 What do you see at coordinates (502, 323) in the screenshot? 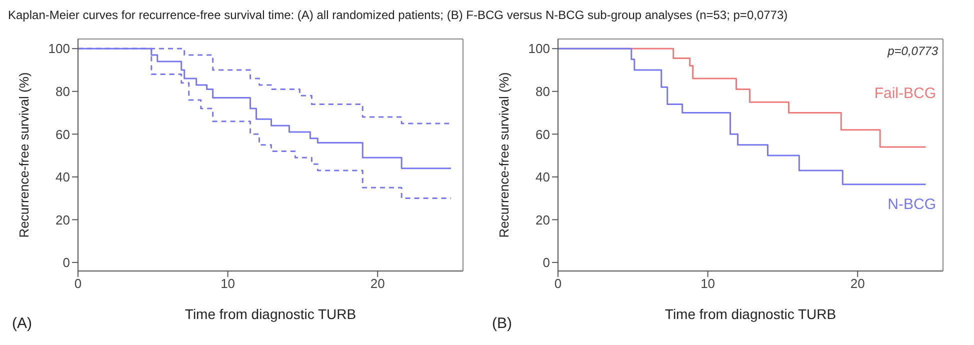
I see `text: (B)` at bounding box center [502, 323].